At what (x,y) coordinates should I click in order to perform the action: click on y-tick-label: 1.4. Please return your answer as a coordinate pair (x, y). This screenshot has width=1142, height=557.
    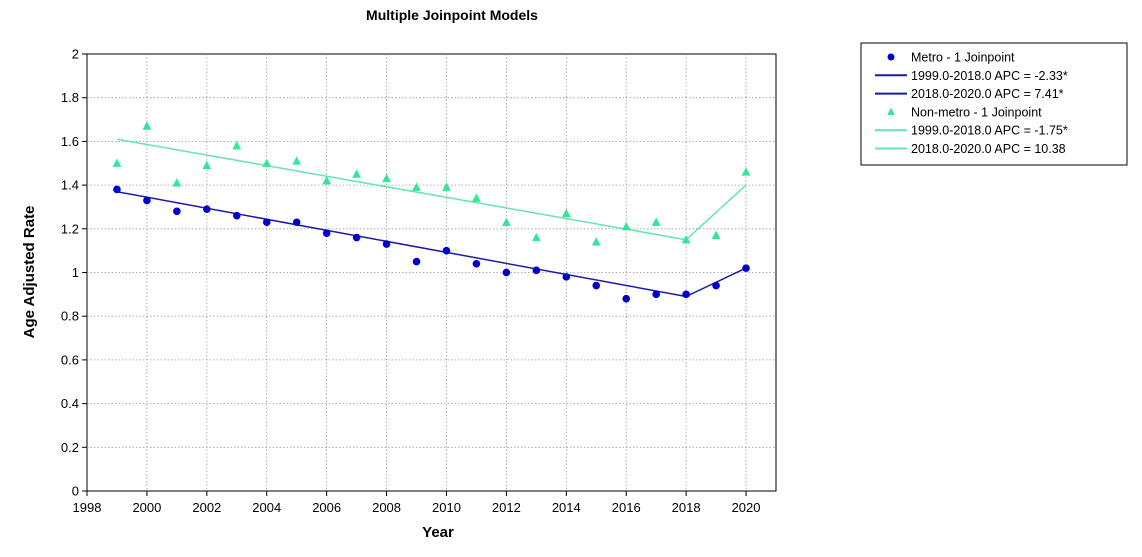
    Looking at the image, I should click on (70, 185).